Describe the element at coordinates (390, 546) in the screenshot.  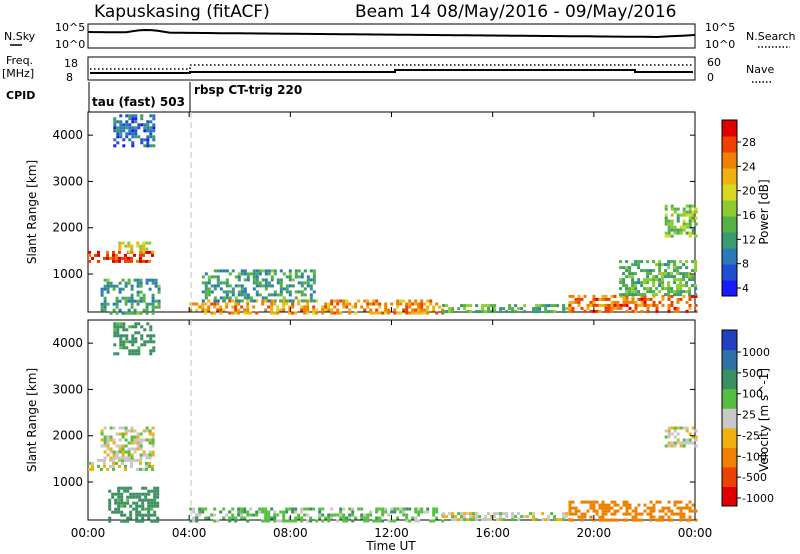
I see `time-axis-label: Time UT` at that location.